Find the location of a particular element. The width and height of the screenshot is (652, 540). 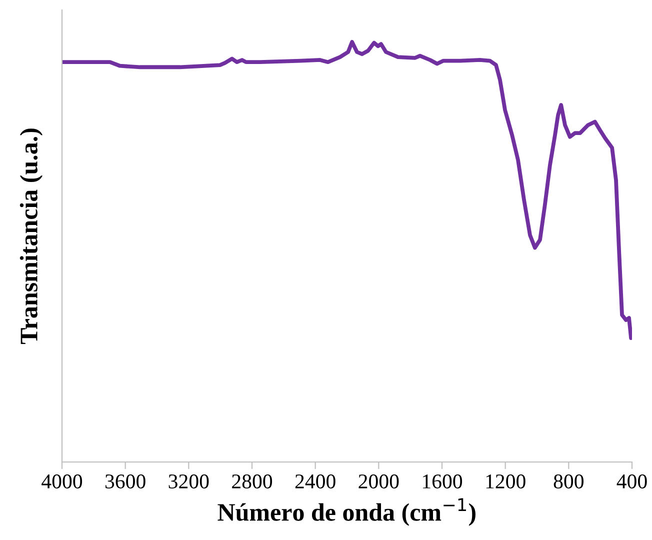

x-tick-label: 800 is located at coordinates (569, 481).